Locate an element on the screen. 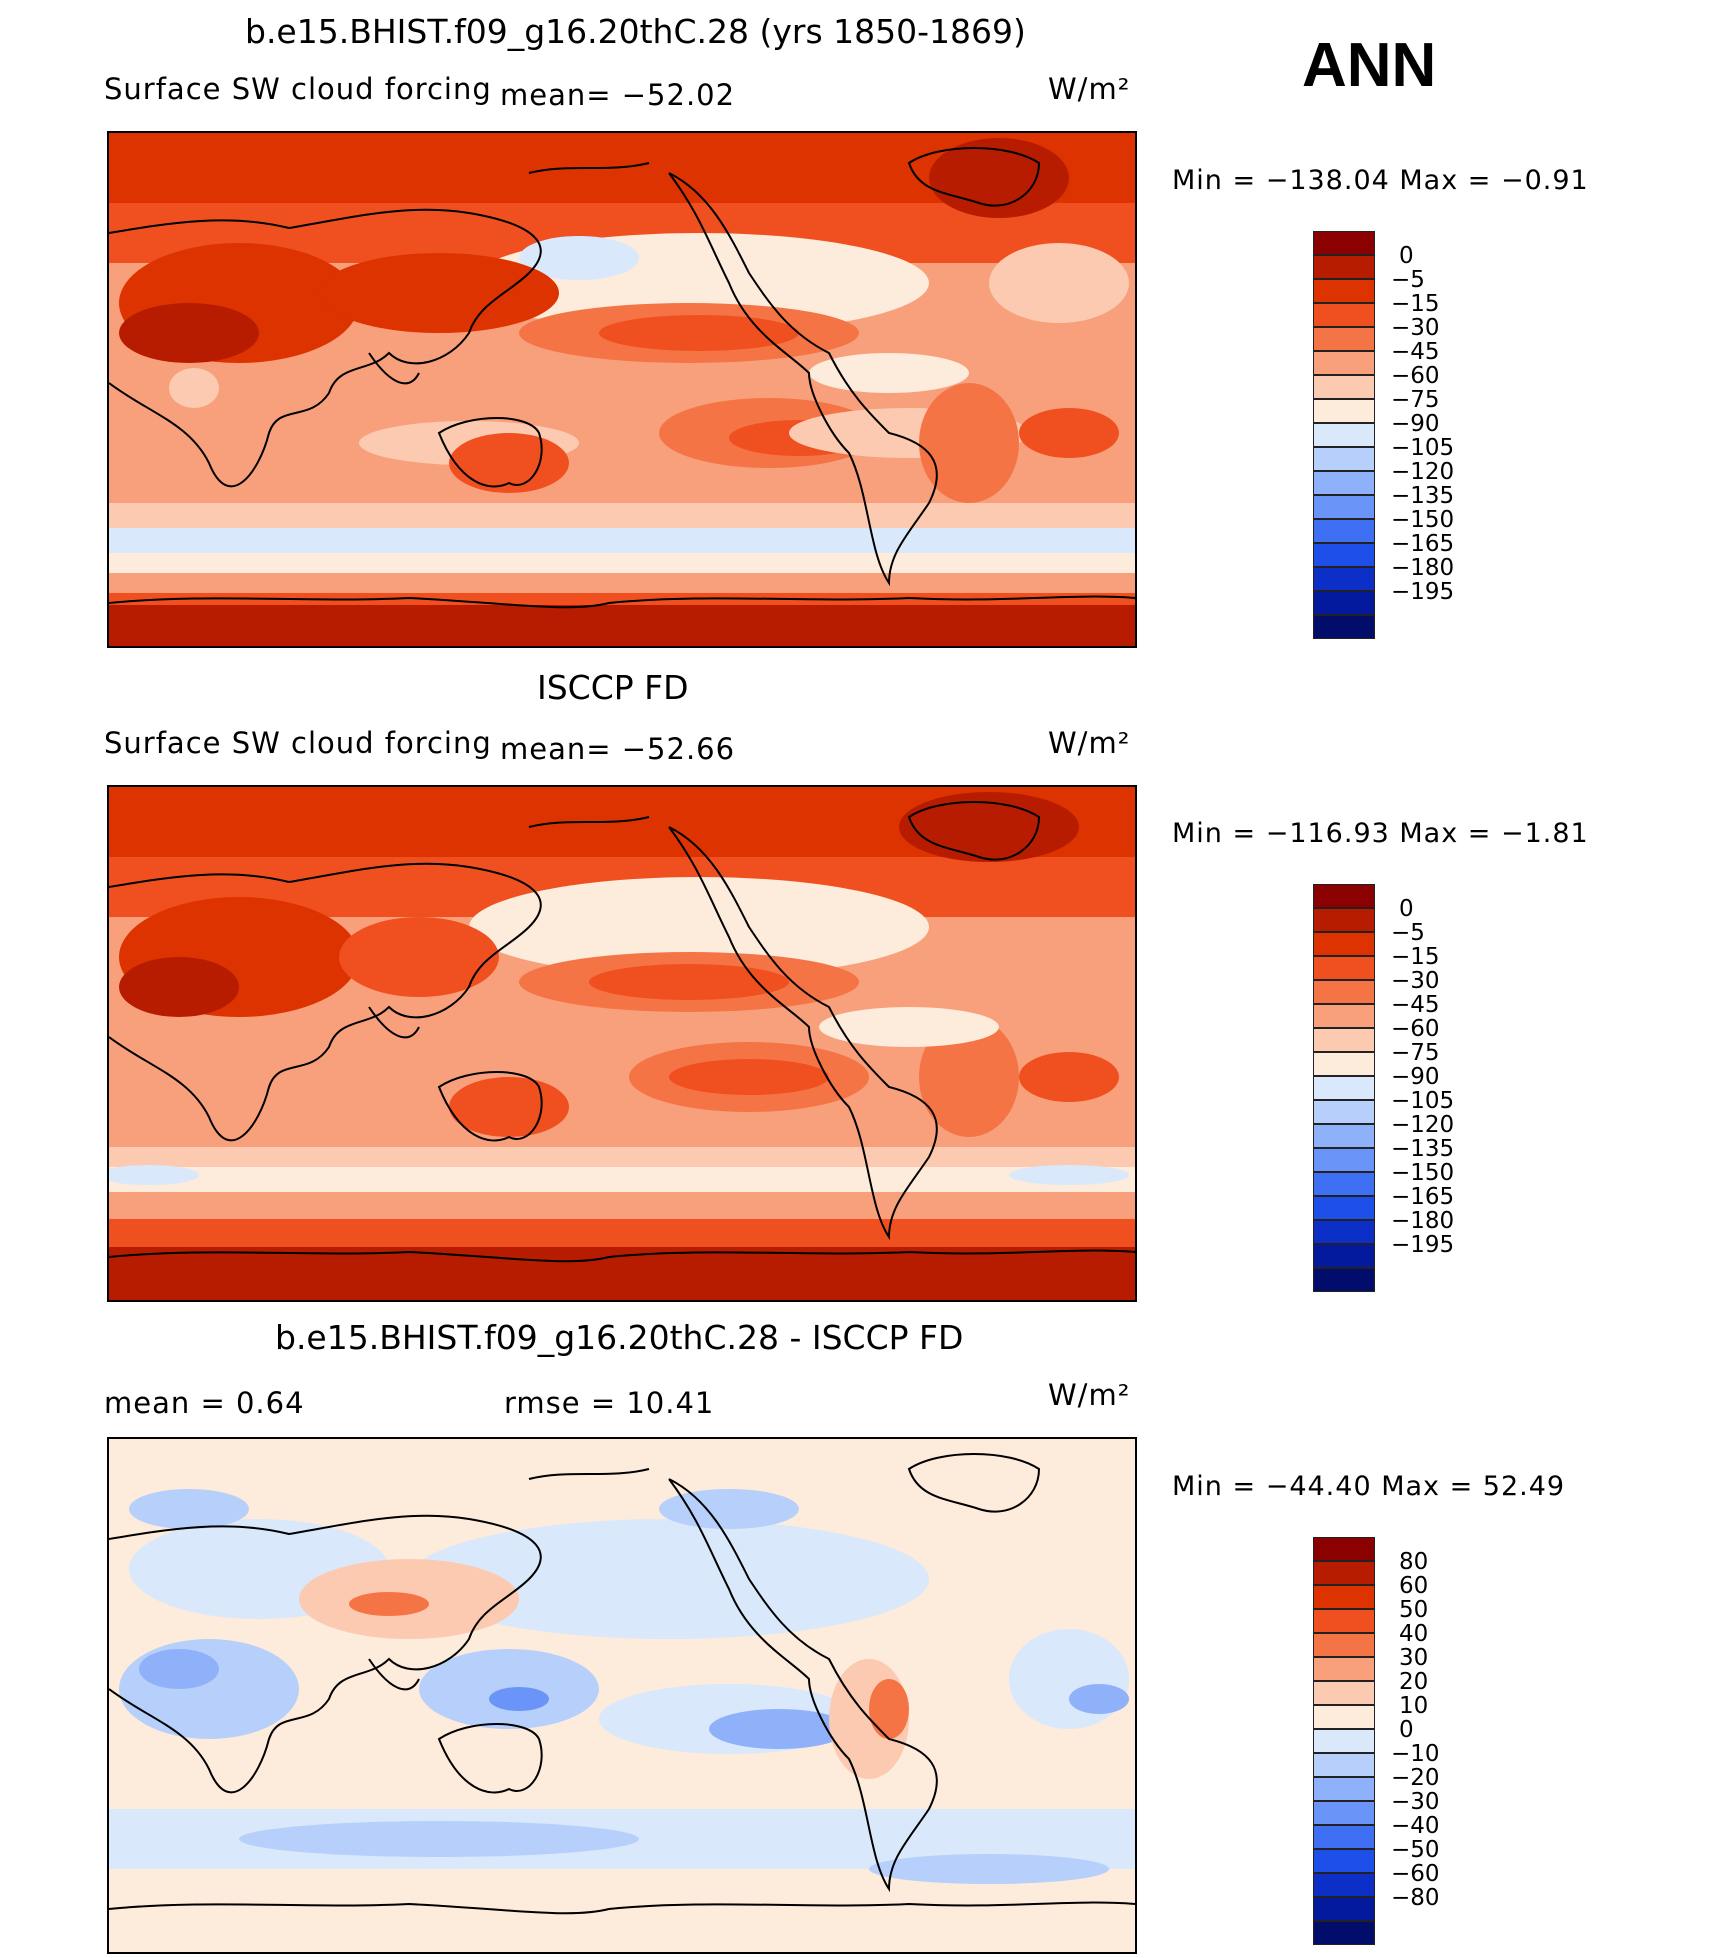  colorbar-tick-label: −15 is located at coordinates (1415, 957).